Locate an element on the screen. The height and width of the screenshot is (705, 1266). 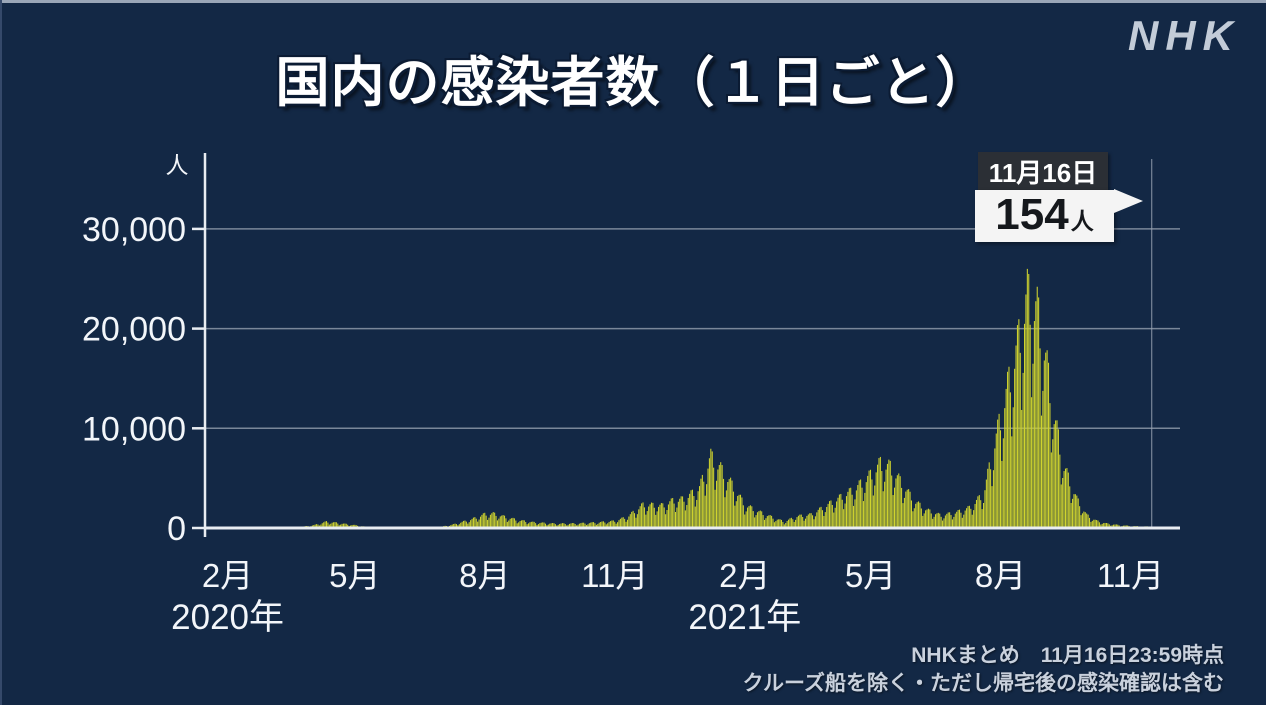
svg-text: 30,000 is located at coordinates (134, 230).